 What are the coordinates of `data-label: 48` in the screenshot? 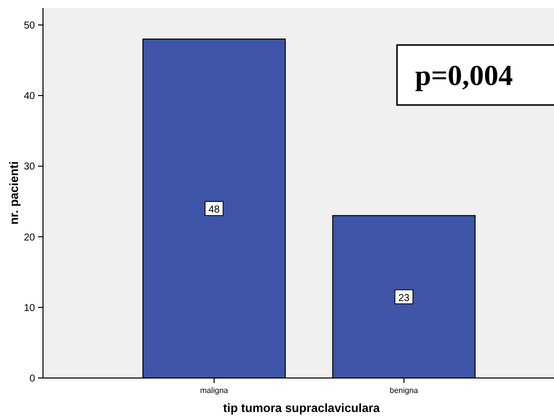 It's located at (214, 210).